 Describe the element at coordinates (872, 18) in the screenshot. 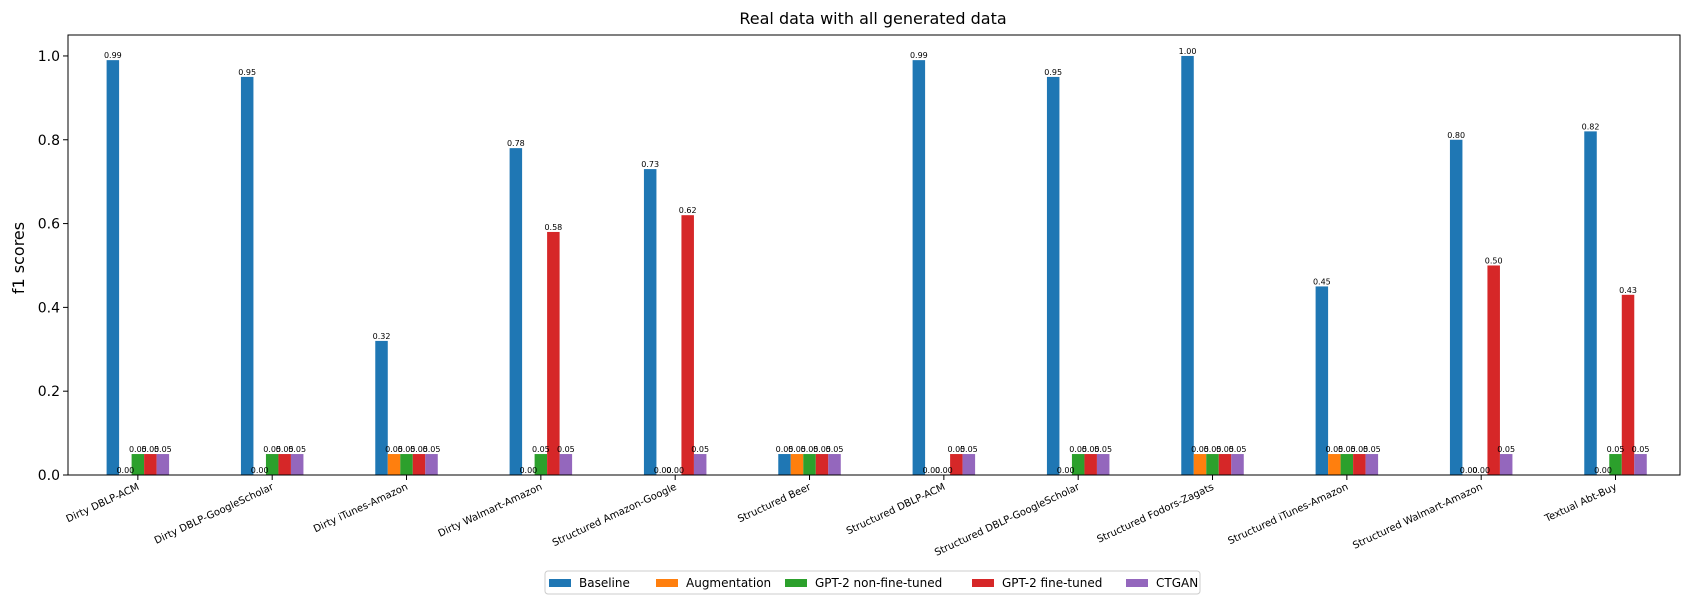

I see `chart-title: Real data with all generated data` at that location.